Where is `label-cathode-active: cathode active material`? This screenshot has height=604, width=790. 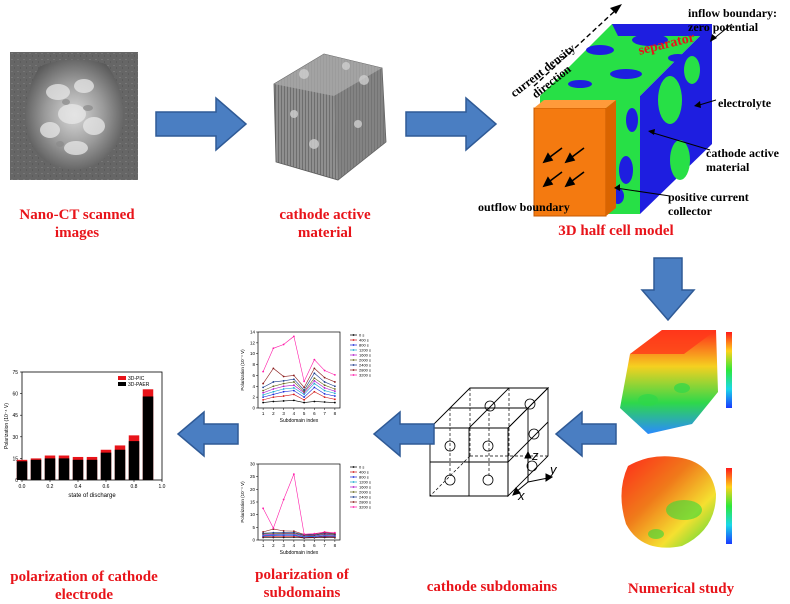 label-cathode-active: cathode active material is located at coordinates (748, 160).